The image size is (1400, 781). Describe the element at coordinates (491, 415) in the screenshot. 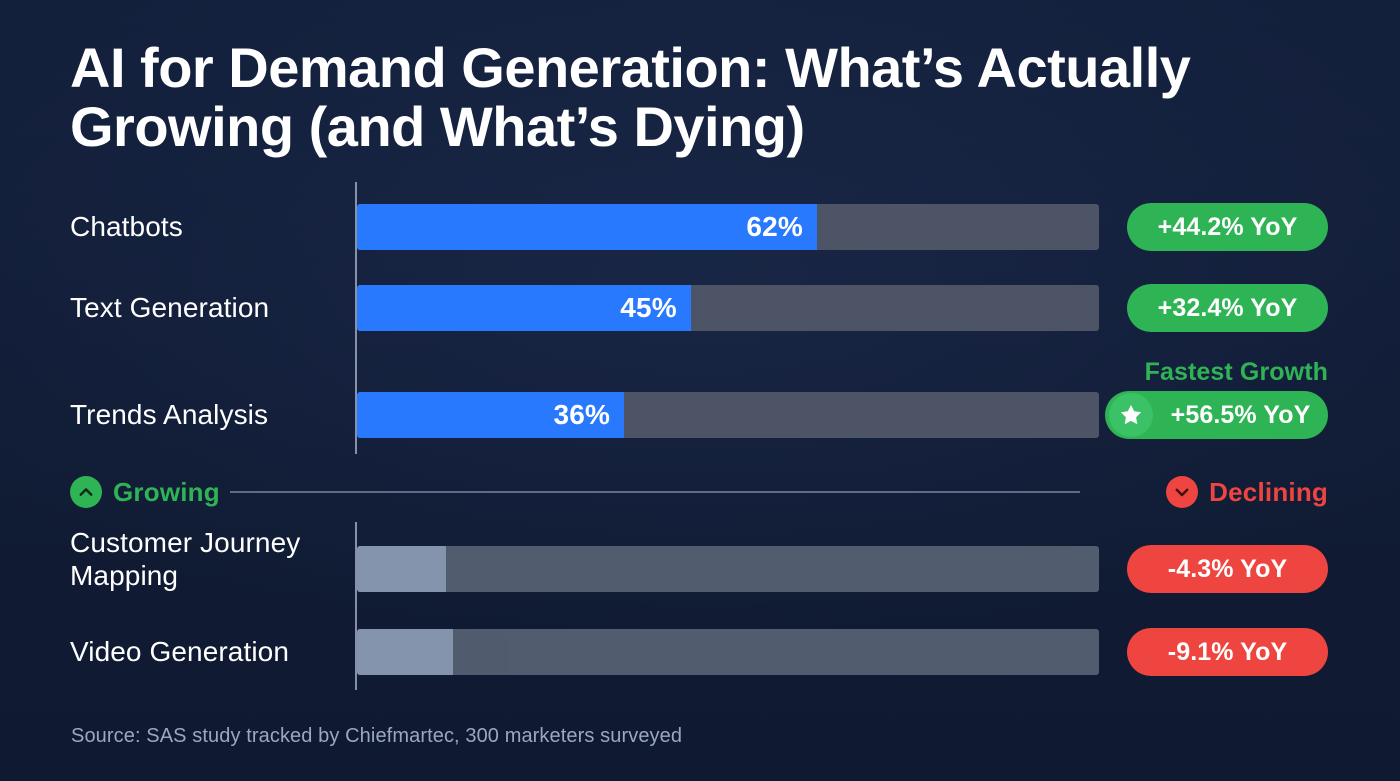

I see `bar-fill-growing: 36%` at that location.